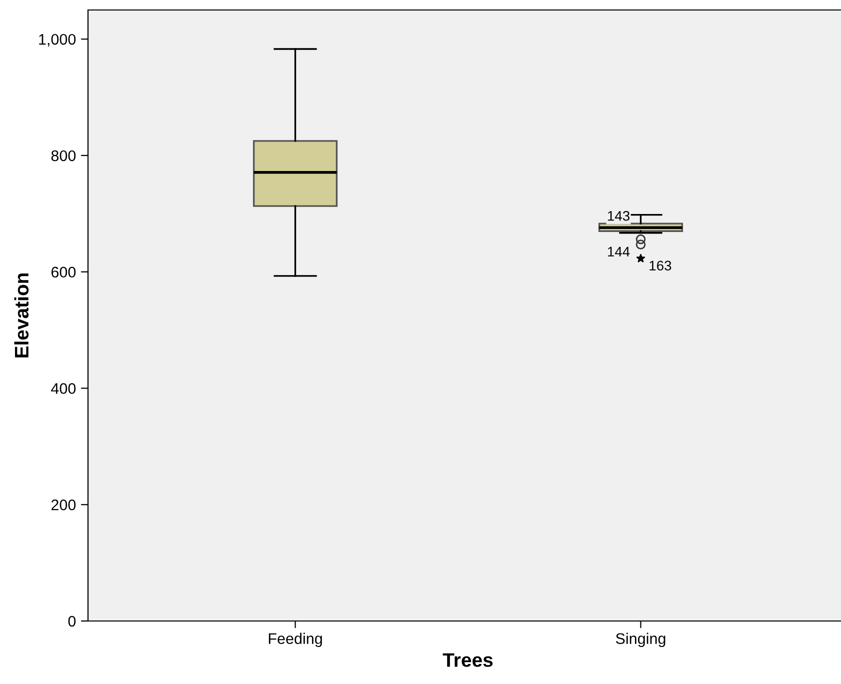 The height and width of the screenshot is (684, 841). Describe the element at coordinates (63, 156) in the screenshot. I see `y-tick-label: 800` at that location.